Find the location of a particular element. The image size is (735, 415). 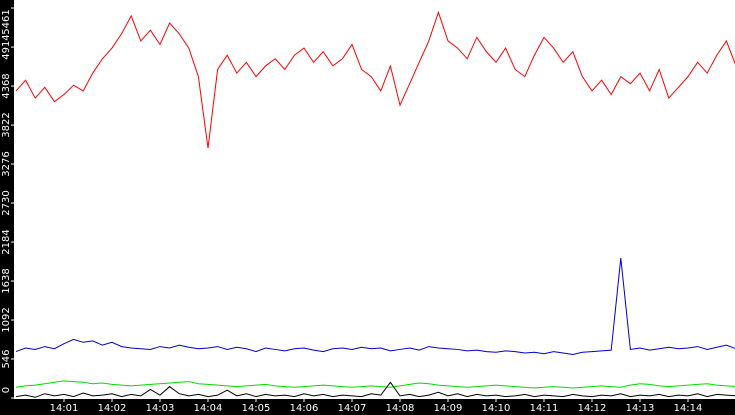

y-tick-label: 1638 is located at coordinates (6, 280).